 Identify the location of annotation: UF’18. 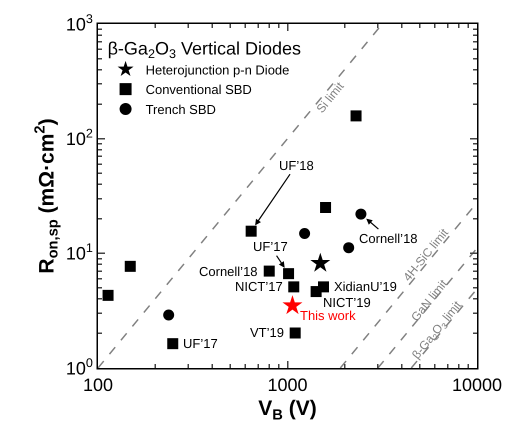
(296, 165).